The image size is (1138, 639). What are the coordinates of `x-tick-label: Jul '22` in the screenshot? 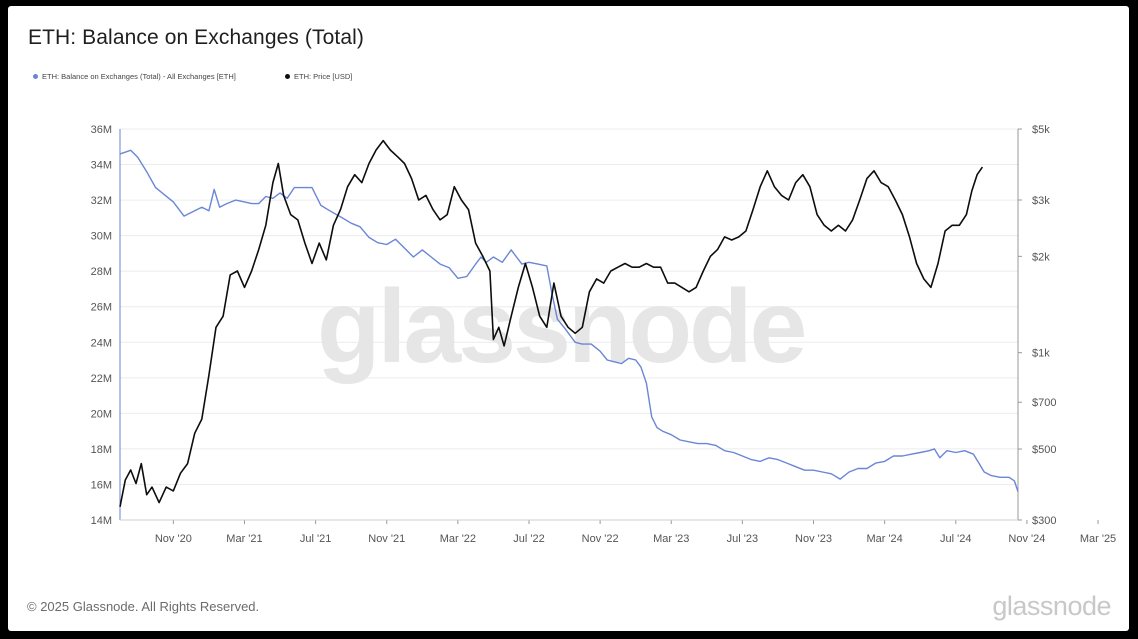 It's located at (528, 539).